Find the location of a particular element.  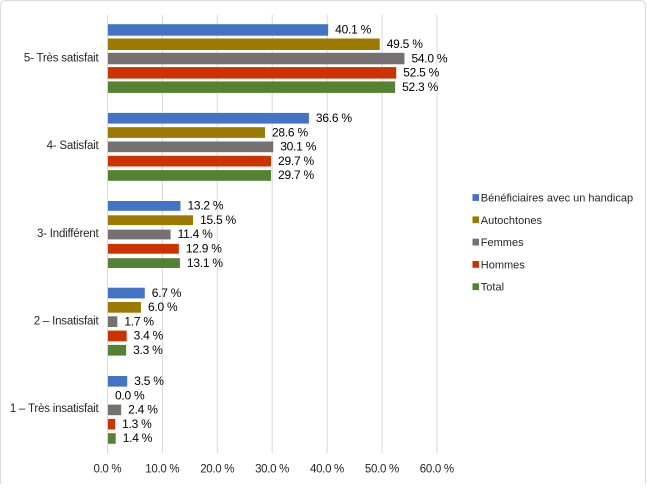

svg-text: 50.0 % is located at coordinates (382, 469).